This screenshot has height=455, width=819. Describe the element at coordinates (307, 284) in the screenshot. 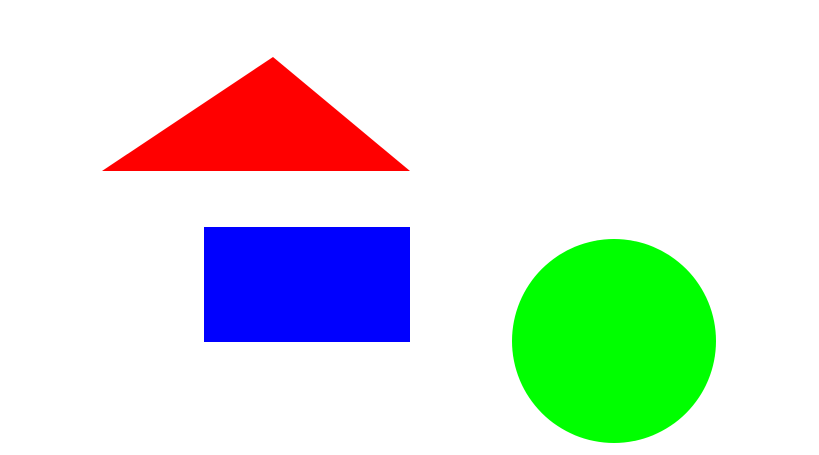

I see `blue-rectangle` at that location.